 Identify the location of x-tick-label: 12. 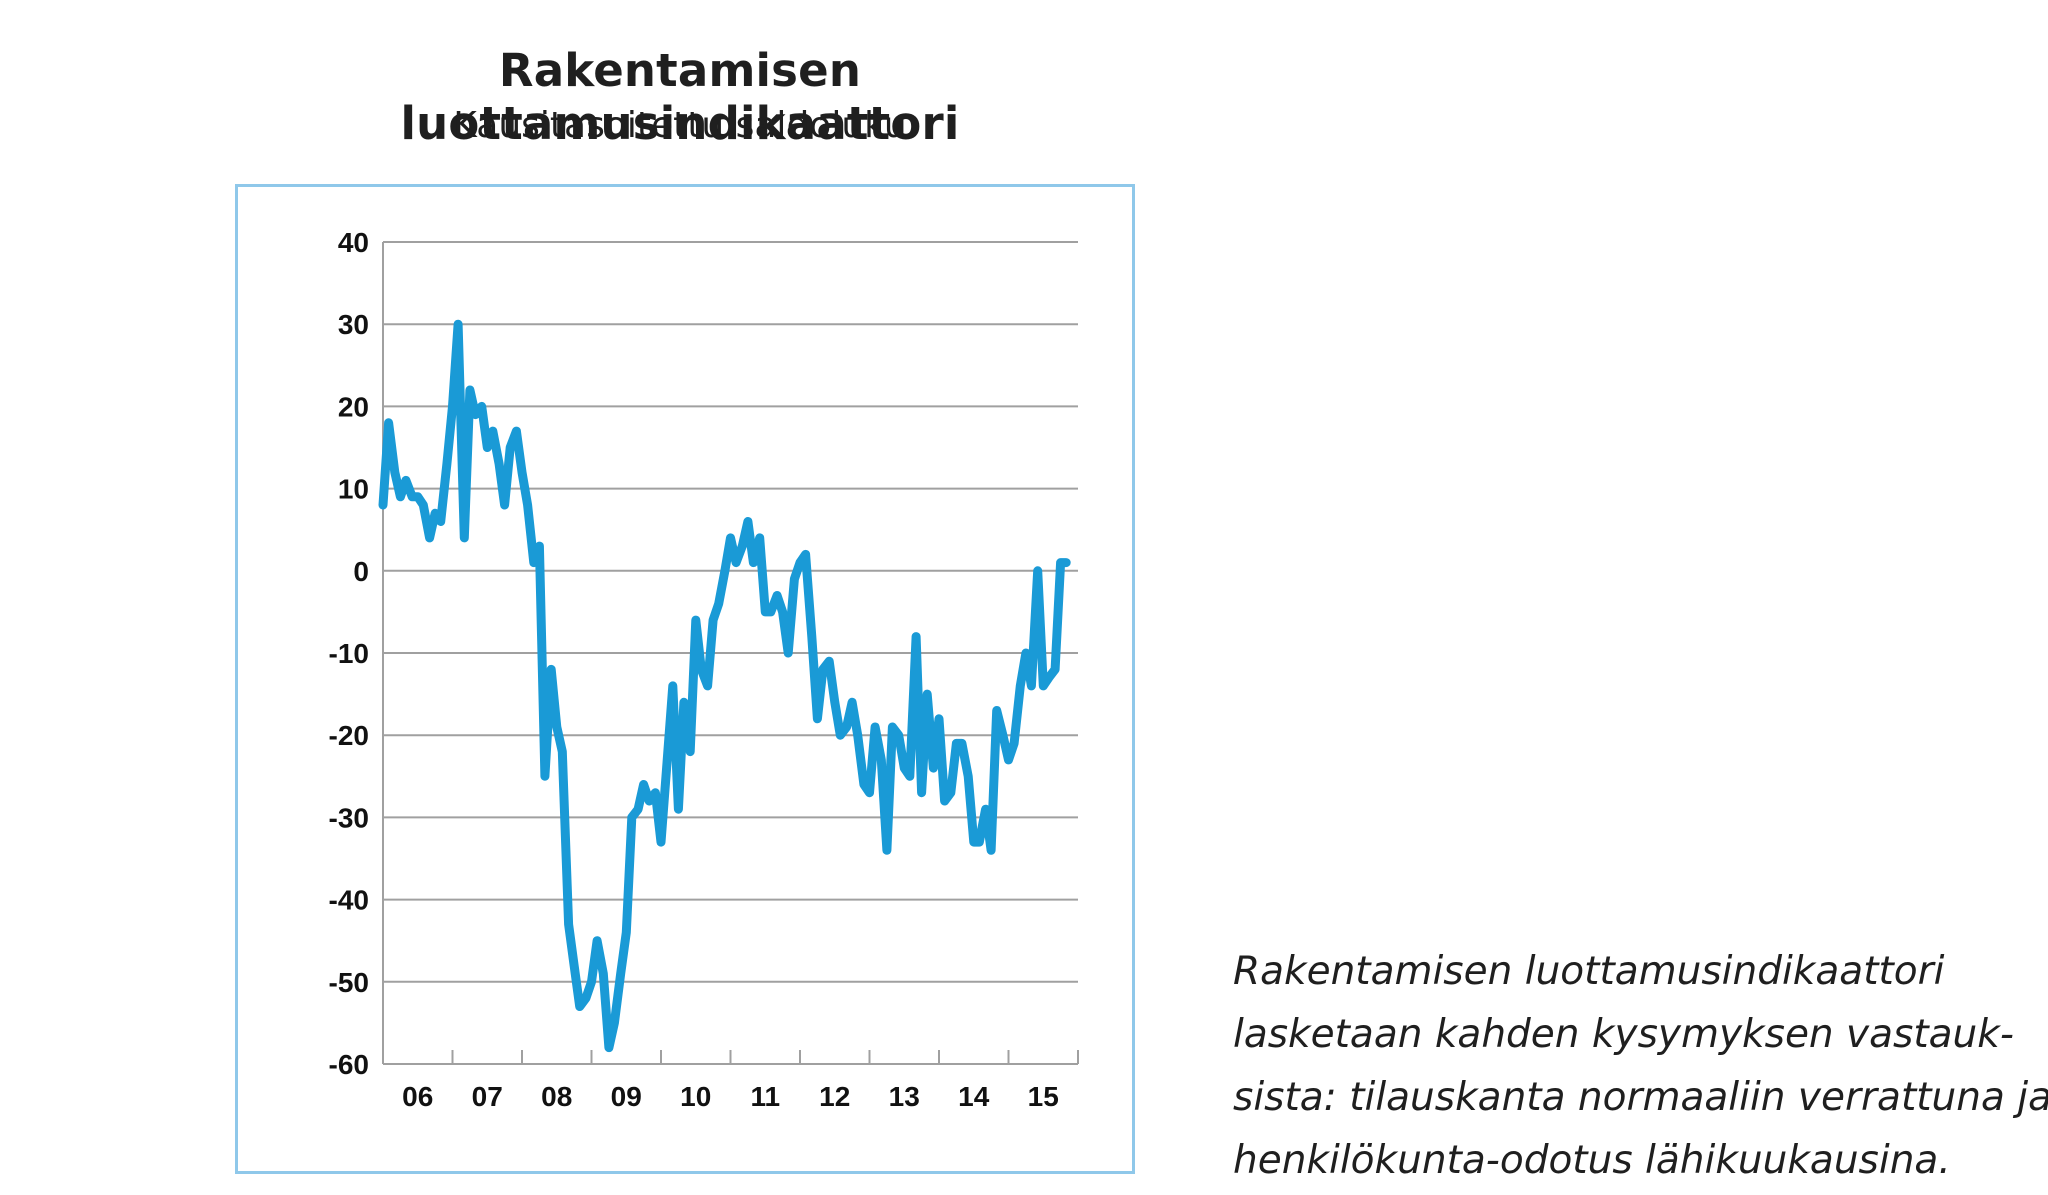
(834, 1096).